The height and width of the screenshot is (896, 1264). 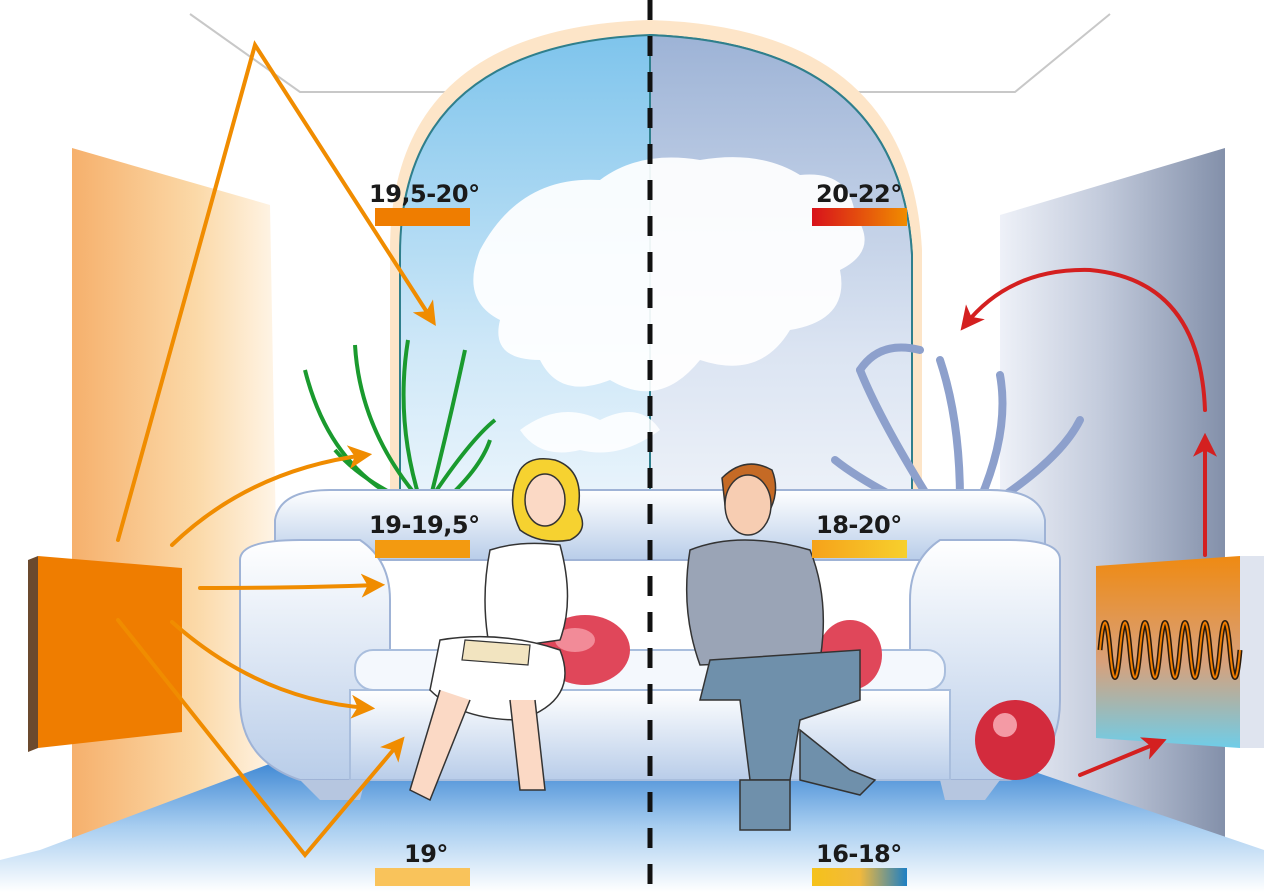 I want to click on arrow-to-plant, so click(x=271, y=496).